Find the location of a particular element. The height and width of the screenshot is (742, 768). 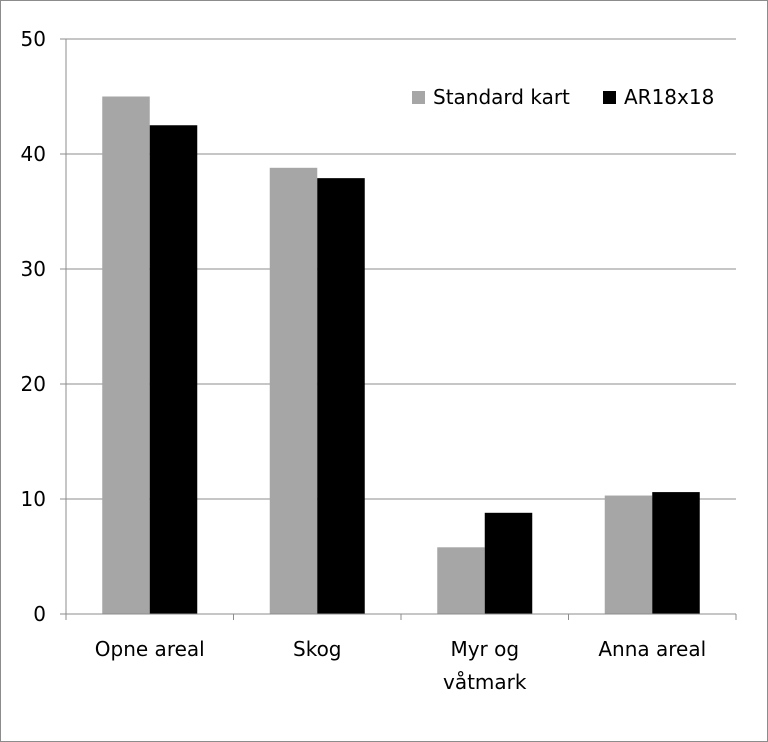

x-category-label-line: Skog is located at coordinates (317, 649).